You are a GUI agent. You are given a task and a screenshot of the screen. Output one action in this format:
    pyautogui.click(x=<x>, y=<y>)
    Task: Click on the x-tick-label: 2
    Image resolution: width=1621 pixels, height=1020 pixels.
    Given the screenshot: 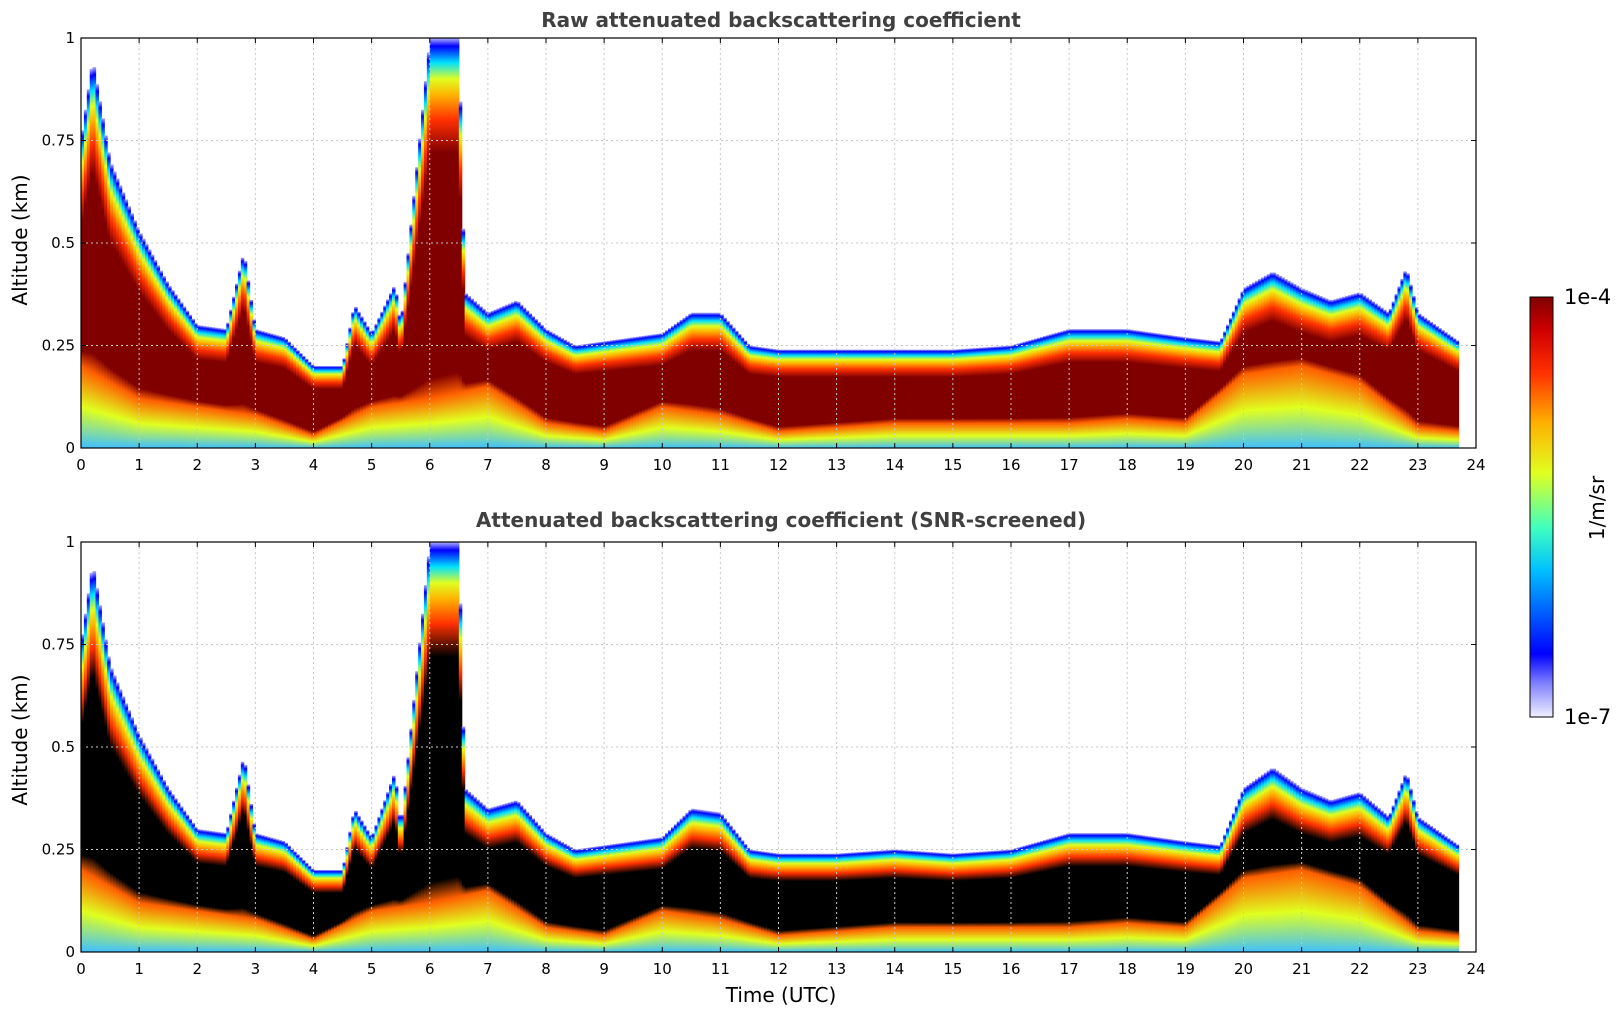 What is the action you would take?
    pyautogui.click(x=197, y=969)
    